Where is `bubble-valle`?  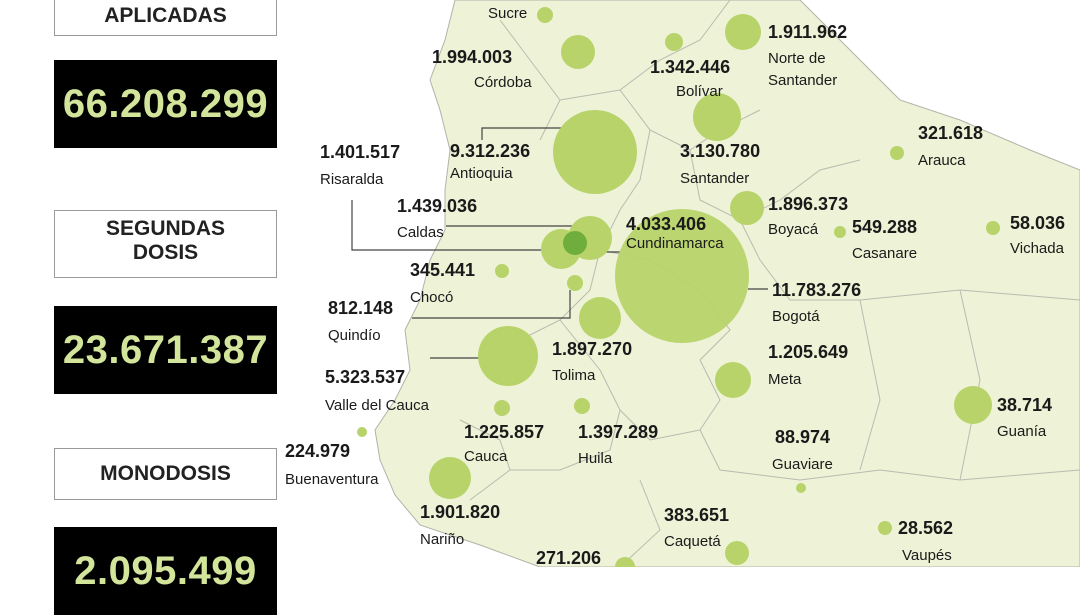
bubble-valle is located at coordinates (508, 356).